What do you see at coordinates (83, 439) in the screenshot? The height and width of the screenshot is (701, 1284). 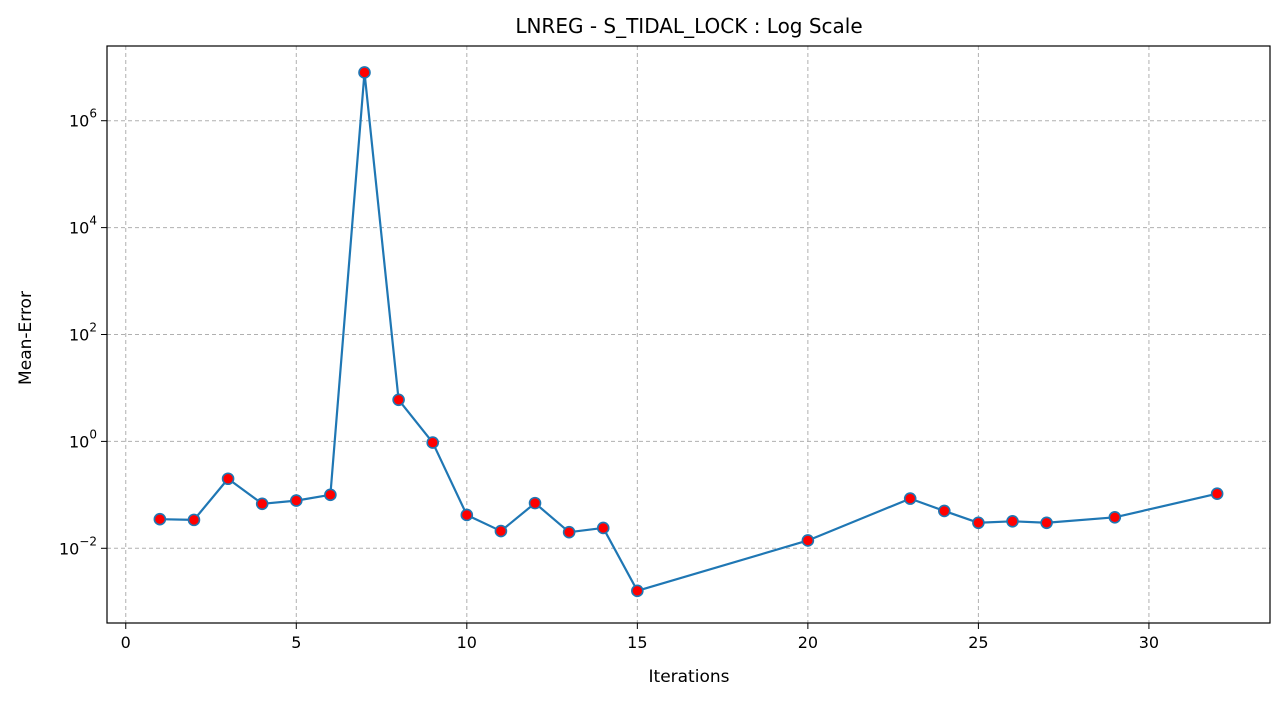 I see `y-tick-label: 10⁰` at bounding box center [83, 439].